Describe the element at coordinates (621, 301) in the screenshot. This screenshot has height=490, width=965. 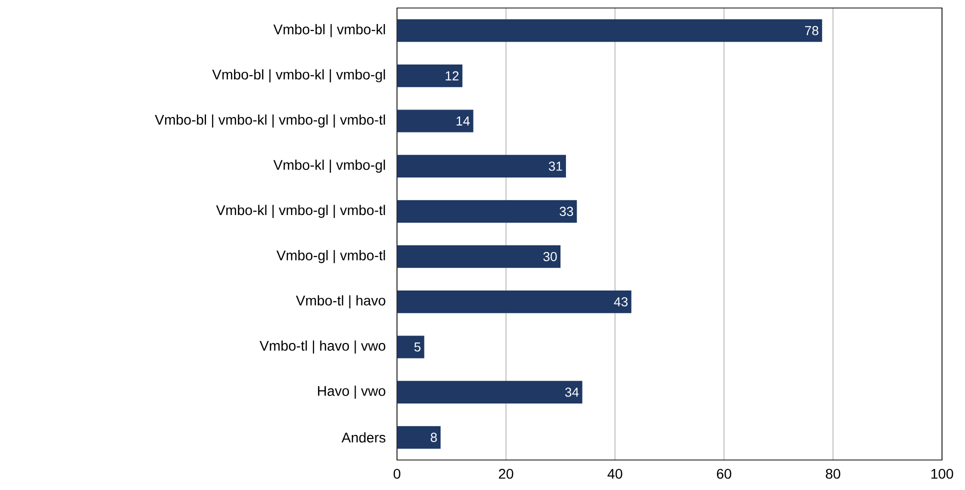
I see `data-label: 43` at that location.